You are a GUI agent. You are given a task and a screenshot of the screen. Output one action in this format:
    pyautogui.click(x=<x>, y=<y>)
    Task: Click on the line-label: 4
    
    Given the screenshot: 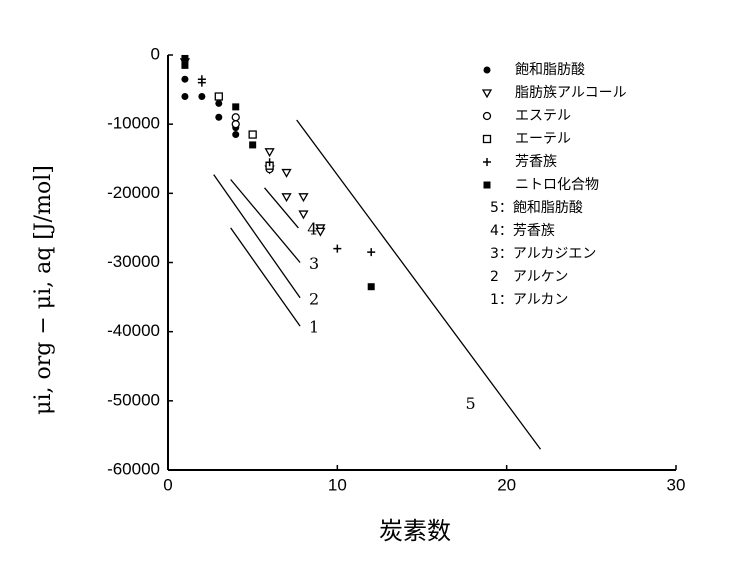 What is the action you would take?
    pyautogui.click(x=312, y=228)
    